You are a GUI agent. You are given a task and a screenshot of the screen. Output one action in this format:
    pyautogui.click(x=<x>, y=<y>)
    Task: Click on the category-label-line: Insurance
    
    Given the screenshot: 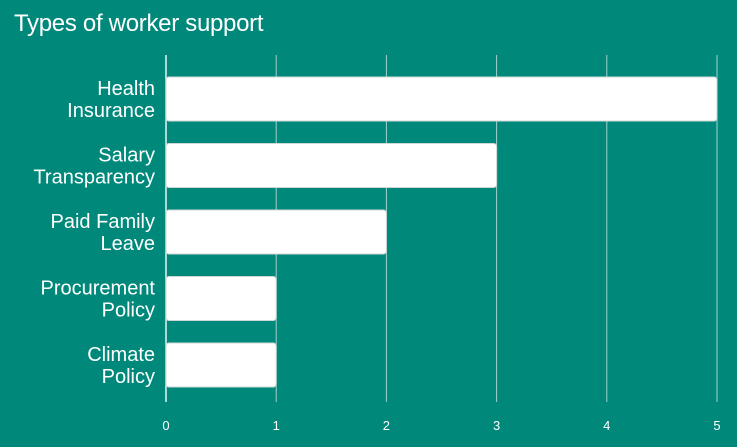 What is the action you would take?
    pyautogui.click(x=111, y=111)
    